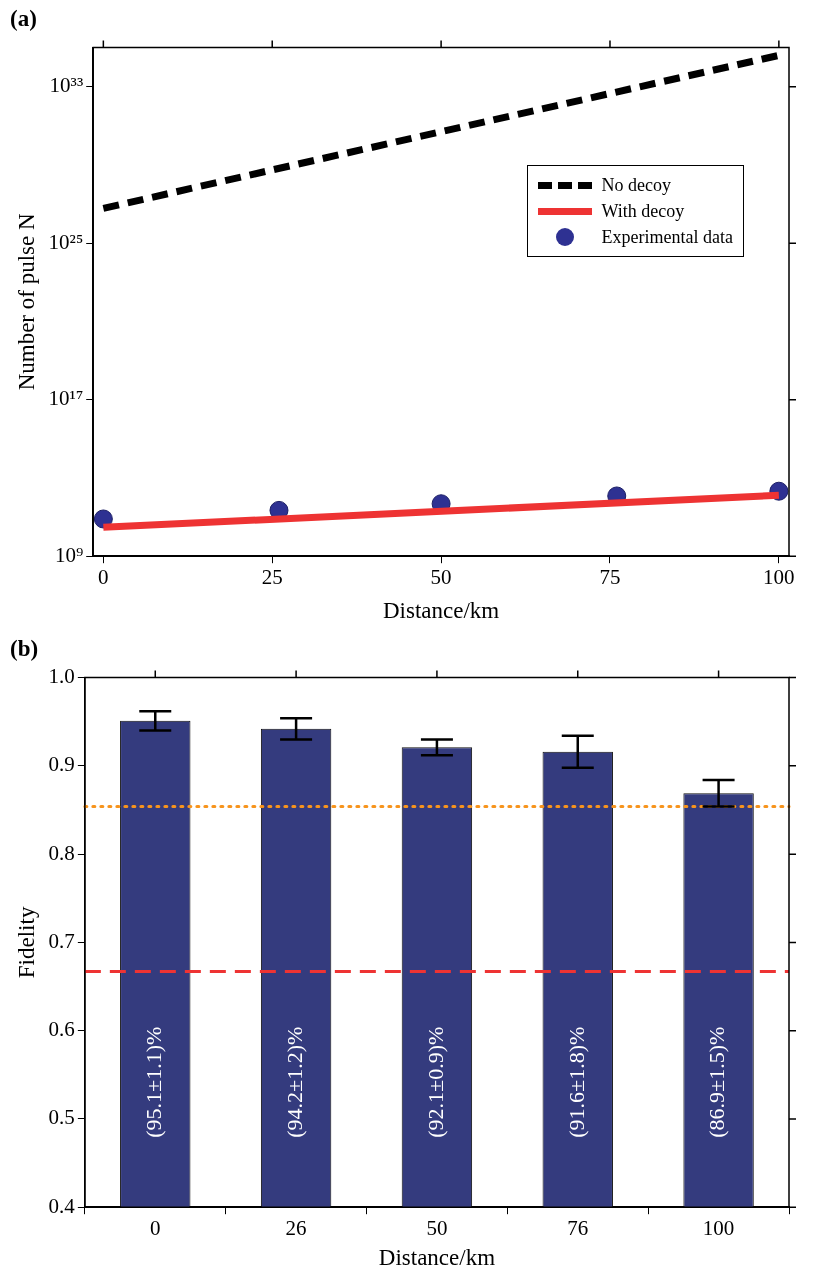  Describe the element at coordinates (667, 237) in the screenshot. I see `legend-label: Experimental data` at that location.